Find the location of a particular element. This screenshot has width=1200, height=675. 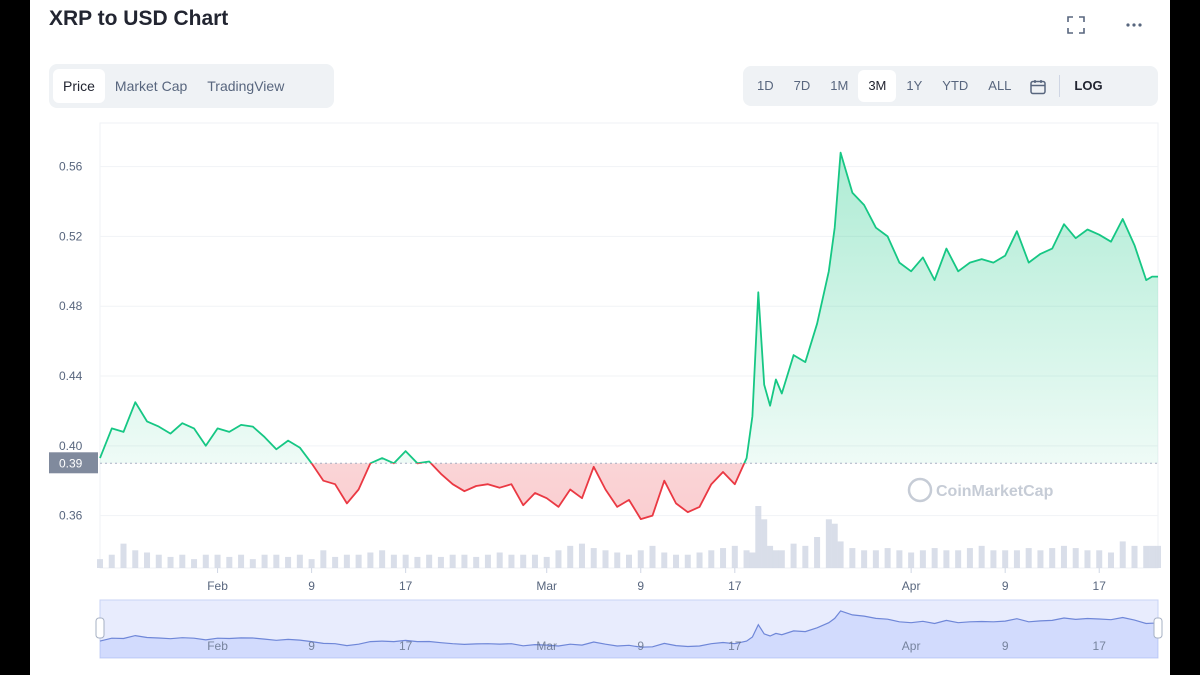

range-navigator: Feb 9 17 Mar 9 17 Apr 9 17 is located at coordinates (629, 629).